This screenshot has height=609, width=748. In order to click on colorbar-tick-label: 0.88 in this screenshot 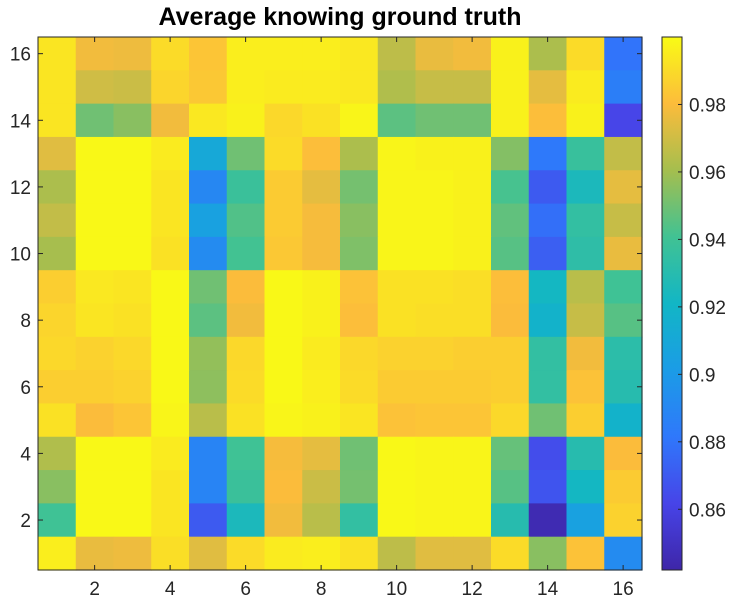, I will do `click(707, 443)`.